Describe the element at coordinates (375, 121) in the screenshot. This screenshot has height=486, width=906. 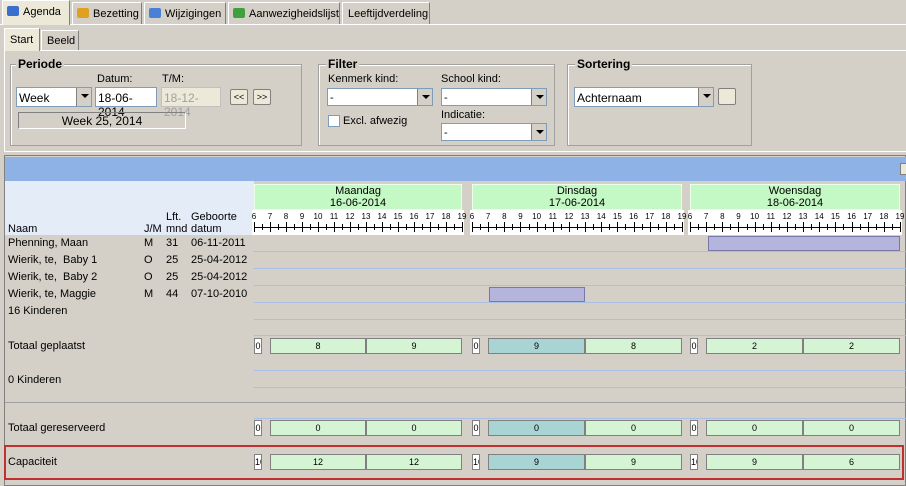
I see `checkbox-label: Excl. afwezig` at that location.